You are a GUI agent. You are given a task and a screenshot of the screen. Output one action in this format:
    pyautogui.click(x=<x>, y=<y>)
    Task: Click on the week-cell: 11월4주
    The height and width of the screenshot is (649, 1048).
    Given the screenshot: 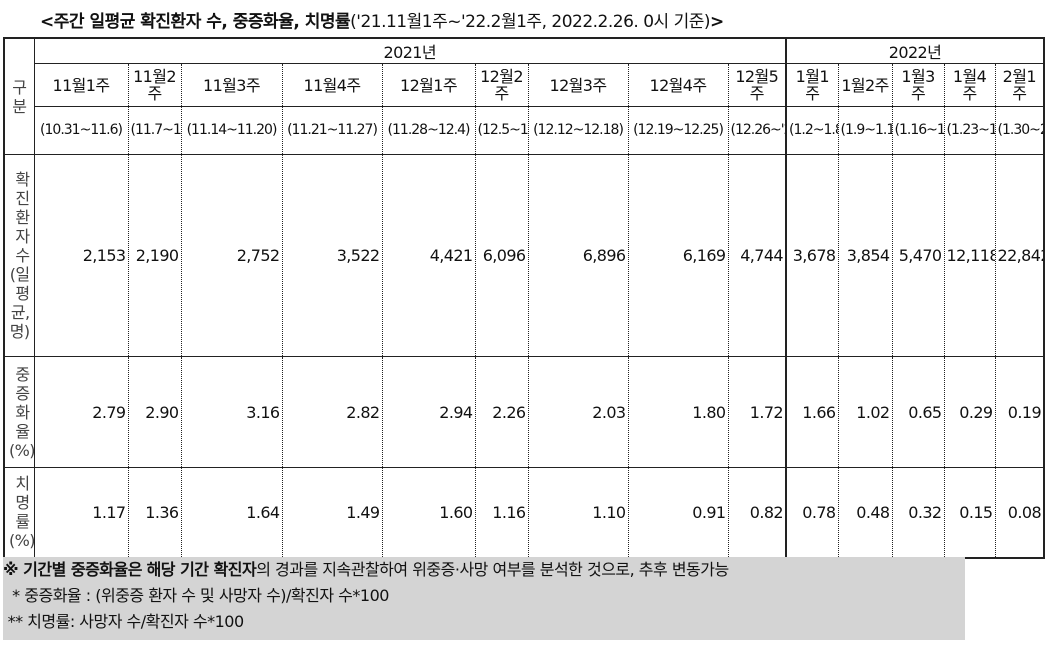 What is the action you would take?
    pyautogui.click(x=332, y=85)
    